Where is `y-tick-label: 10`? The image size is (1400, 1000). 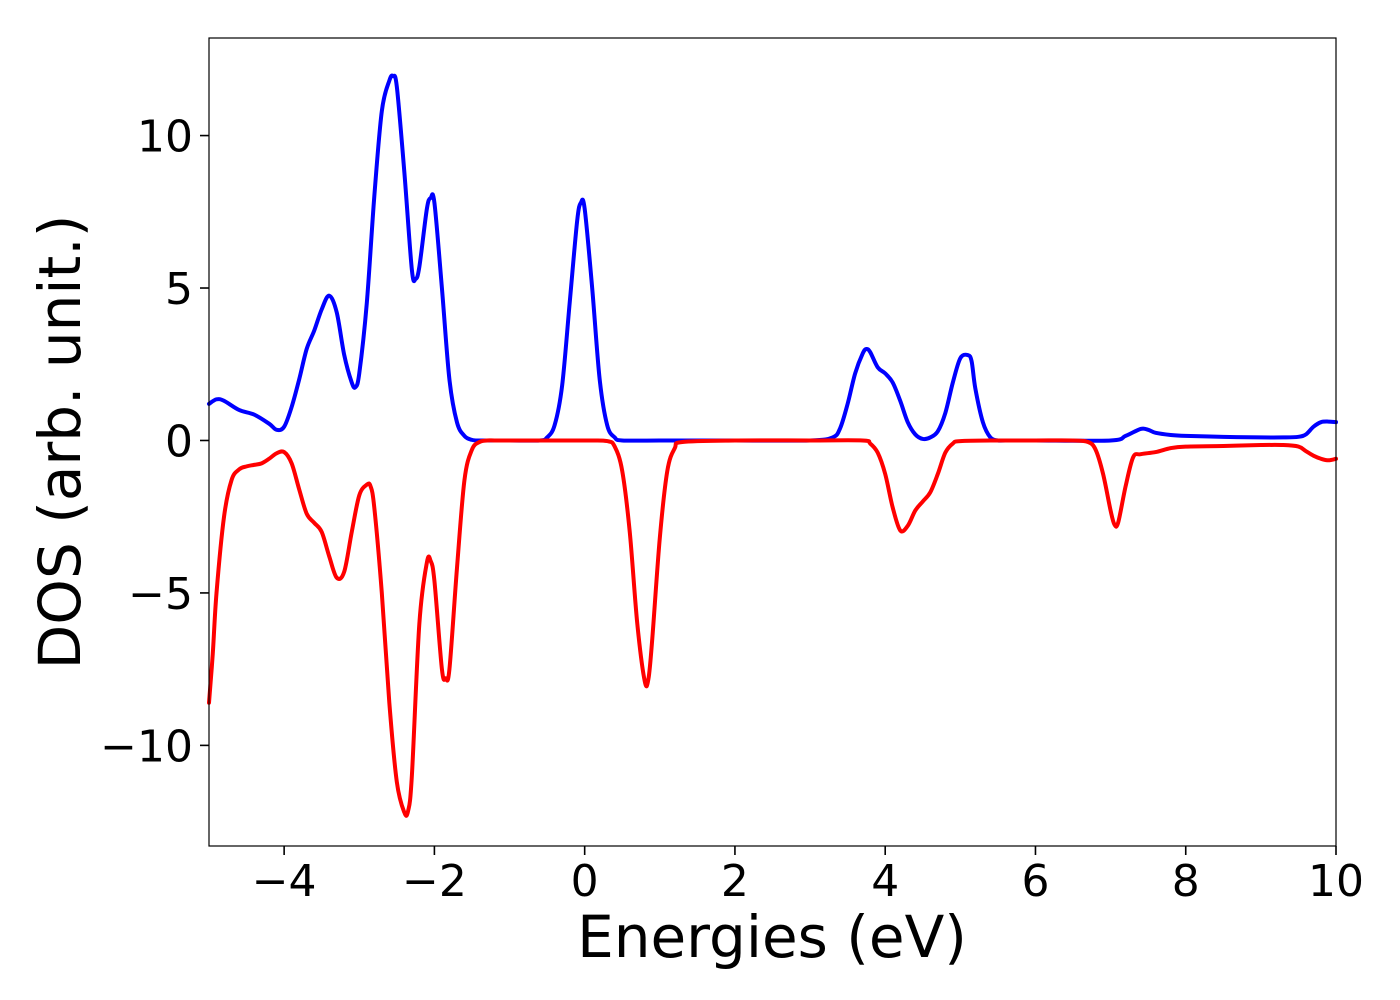
y-tick-label: 10 is located at coordinates (165, 137).